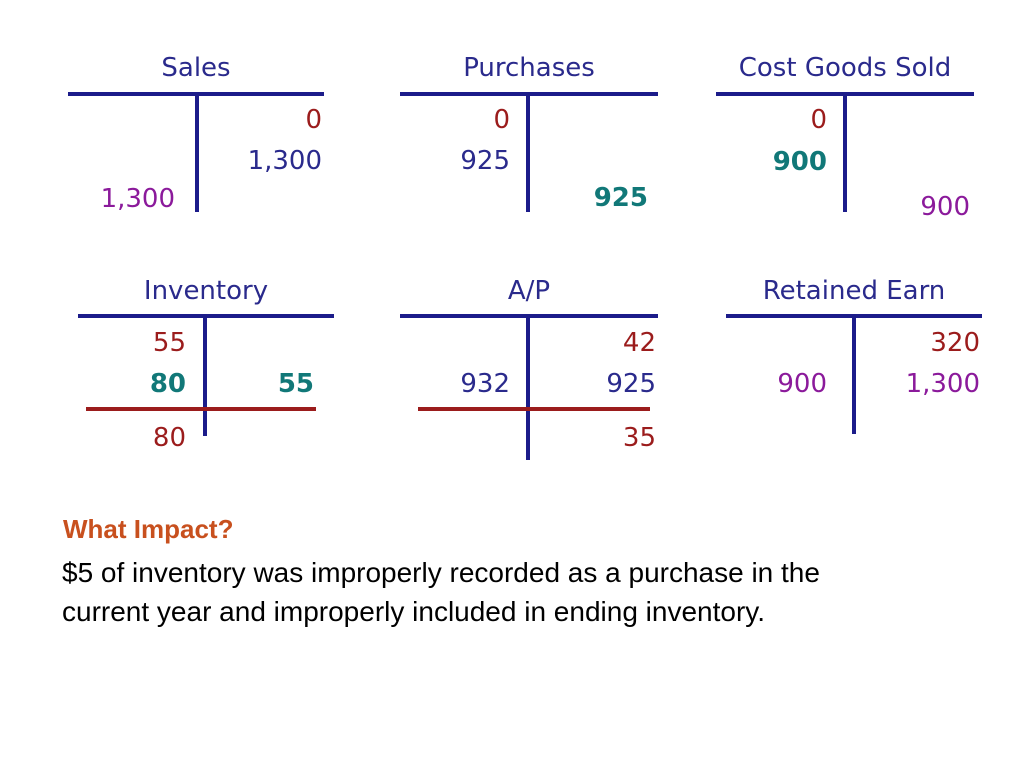 The height and width of the screenshot is (768, 1024). What do you see at coordinates (528, 153) in the screenshot?
I see `purchases-divider` at bounding box center [528, 153].